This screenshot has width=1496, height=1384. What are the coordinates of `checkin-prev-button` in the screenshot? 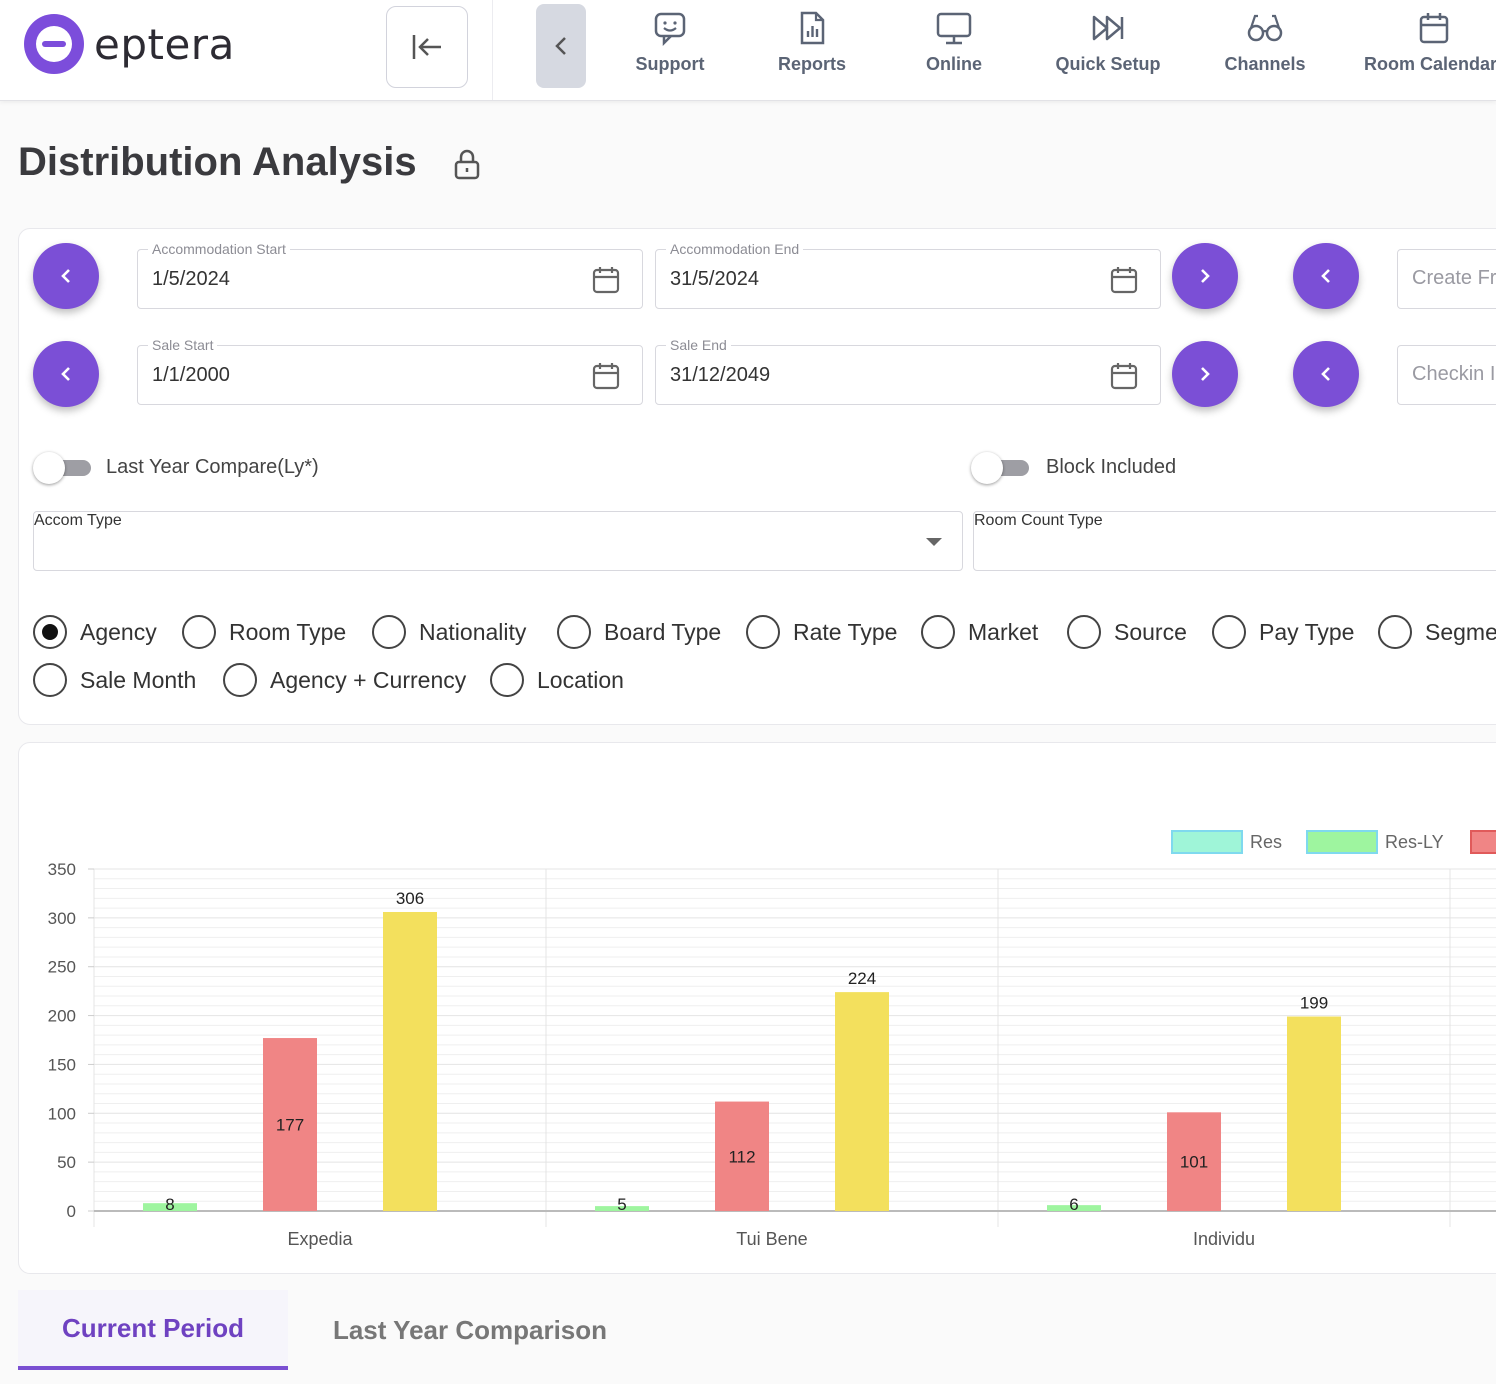 It's located at (1326, 374).